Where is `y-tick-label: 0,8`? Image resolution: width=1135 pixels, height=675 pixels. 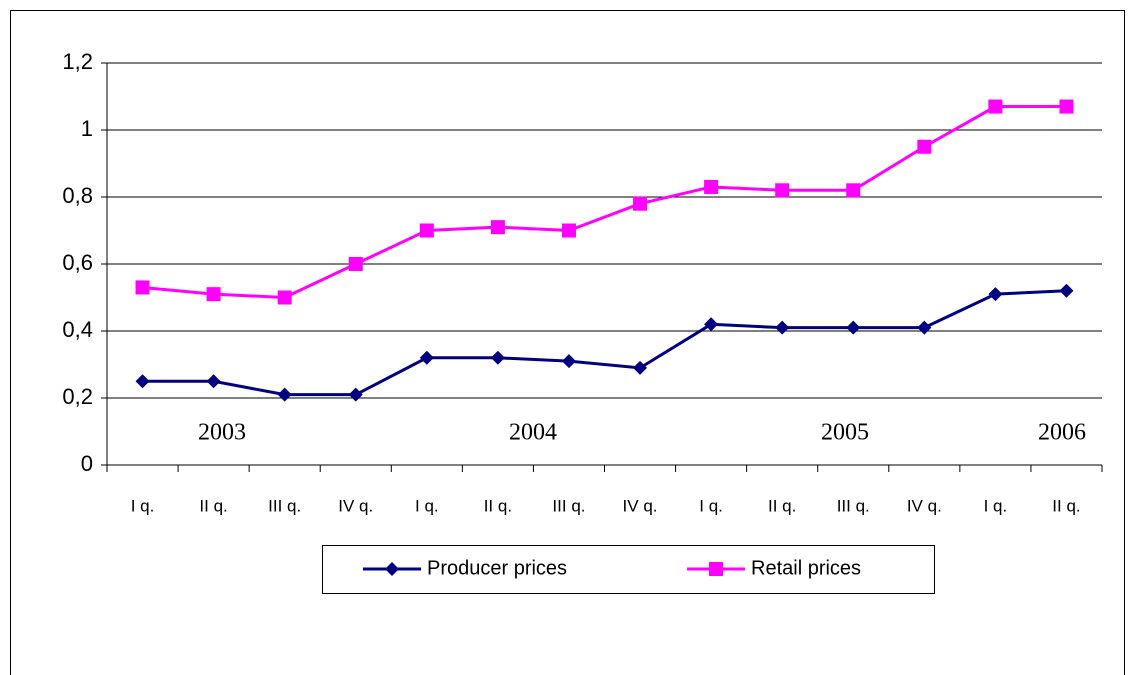
y-tick-label: 0,8 is located at coordinates (77, 195).